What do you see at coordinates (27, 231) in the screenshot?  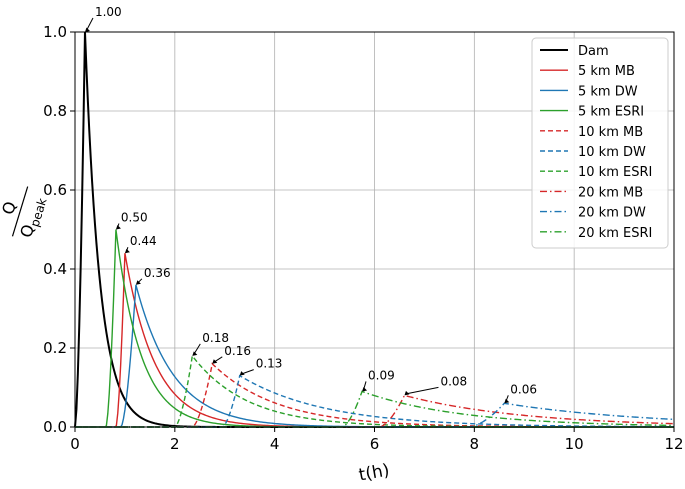 I see `y-label-denominator-base: Q` at bounding box center [27, 231].